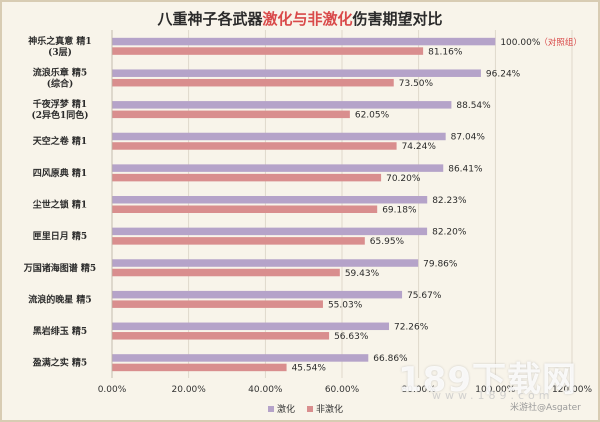 This screenshot has width=600, height=422. I want to click on legend-swatch-series2, so click(310, 408).